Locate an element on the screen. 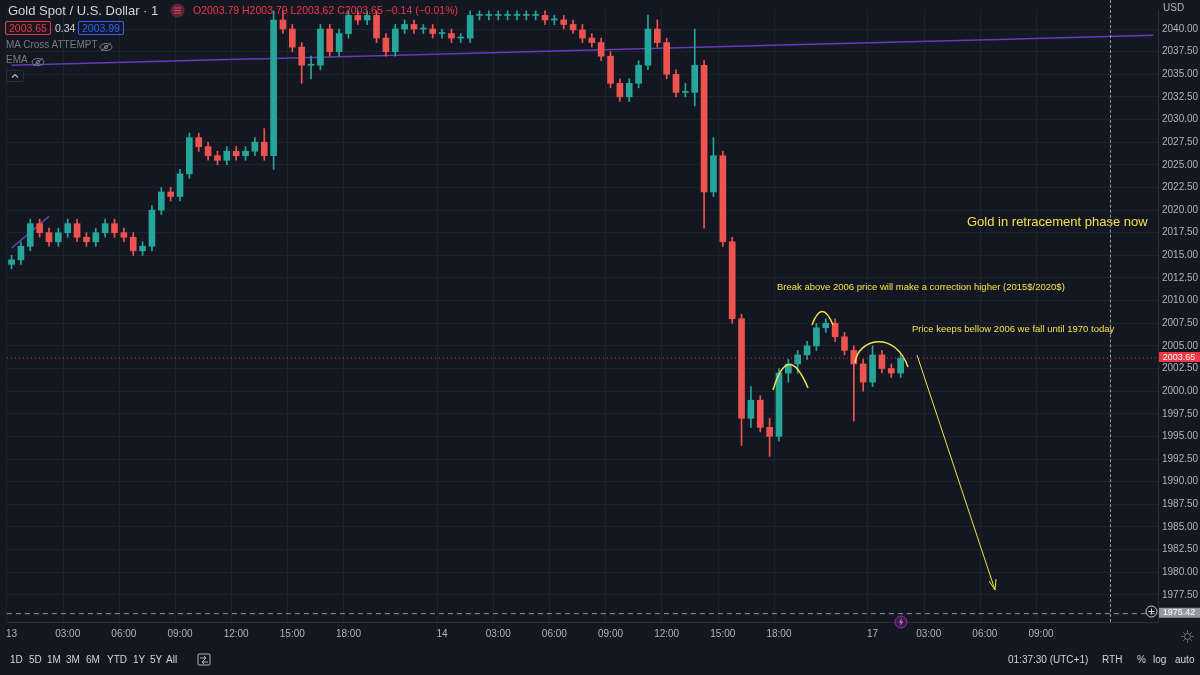  text: 5Y is located at coordinates (156, 659).